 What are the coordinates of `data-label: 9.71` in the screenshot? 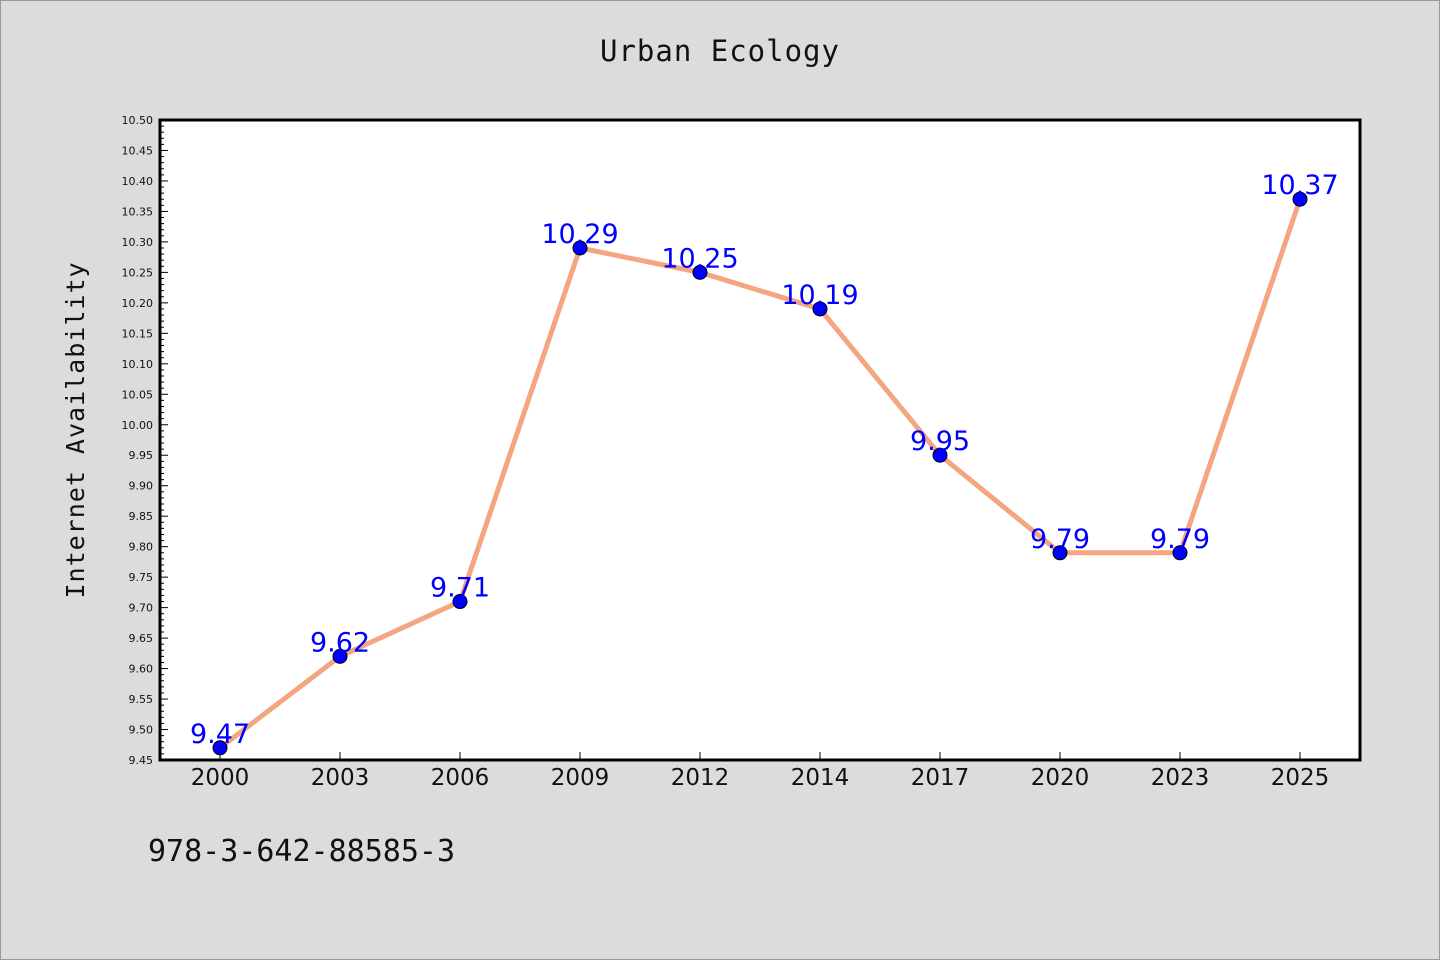 It's located at (460, 588).